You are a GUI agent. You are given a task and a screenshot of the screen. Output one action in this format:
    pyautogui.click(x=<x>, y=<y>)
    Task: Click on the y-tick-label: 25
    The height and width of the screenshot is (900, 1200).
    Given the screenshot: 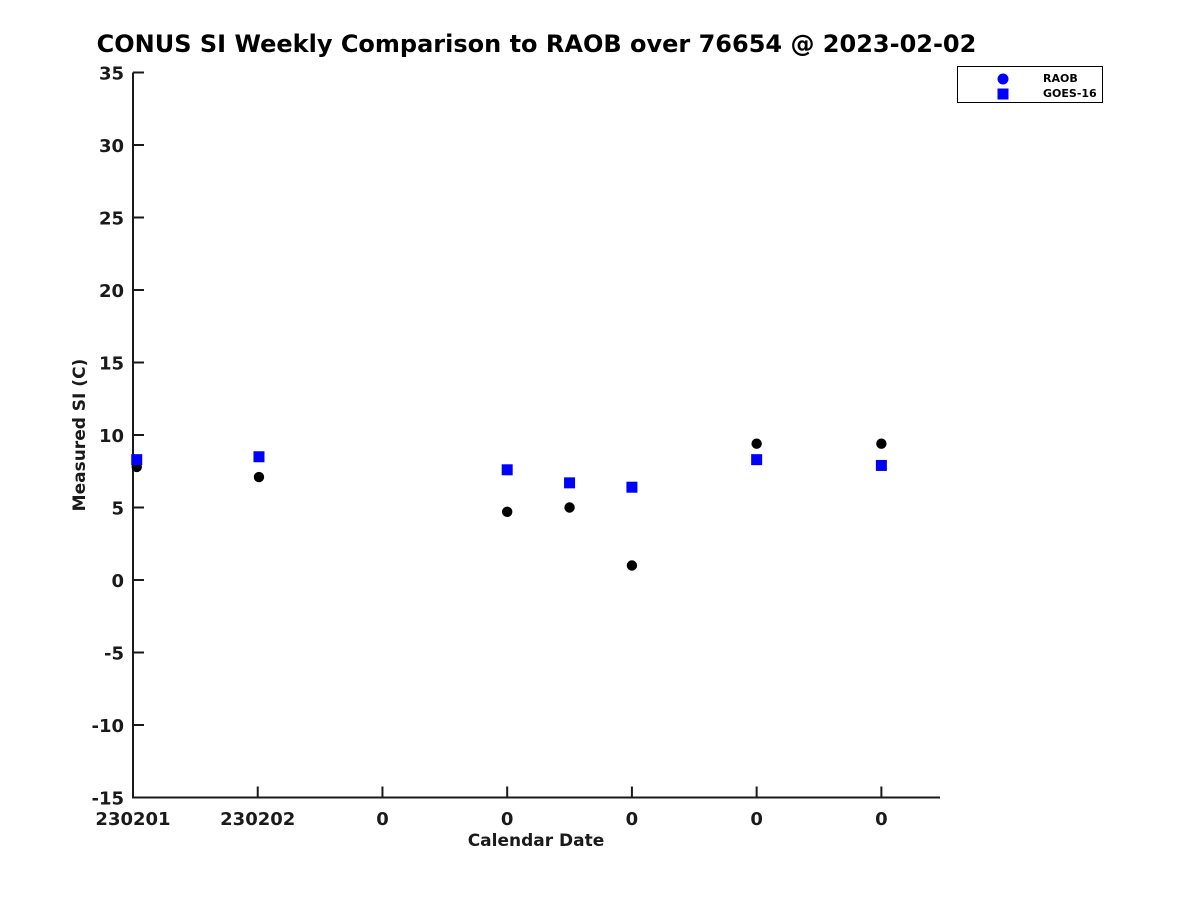 What is the action you would take?
    pyautogui.click(x=111, y=219)
    